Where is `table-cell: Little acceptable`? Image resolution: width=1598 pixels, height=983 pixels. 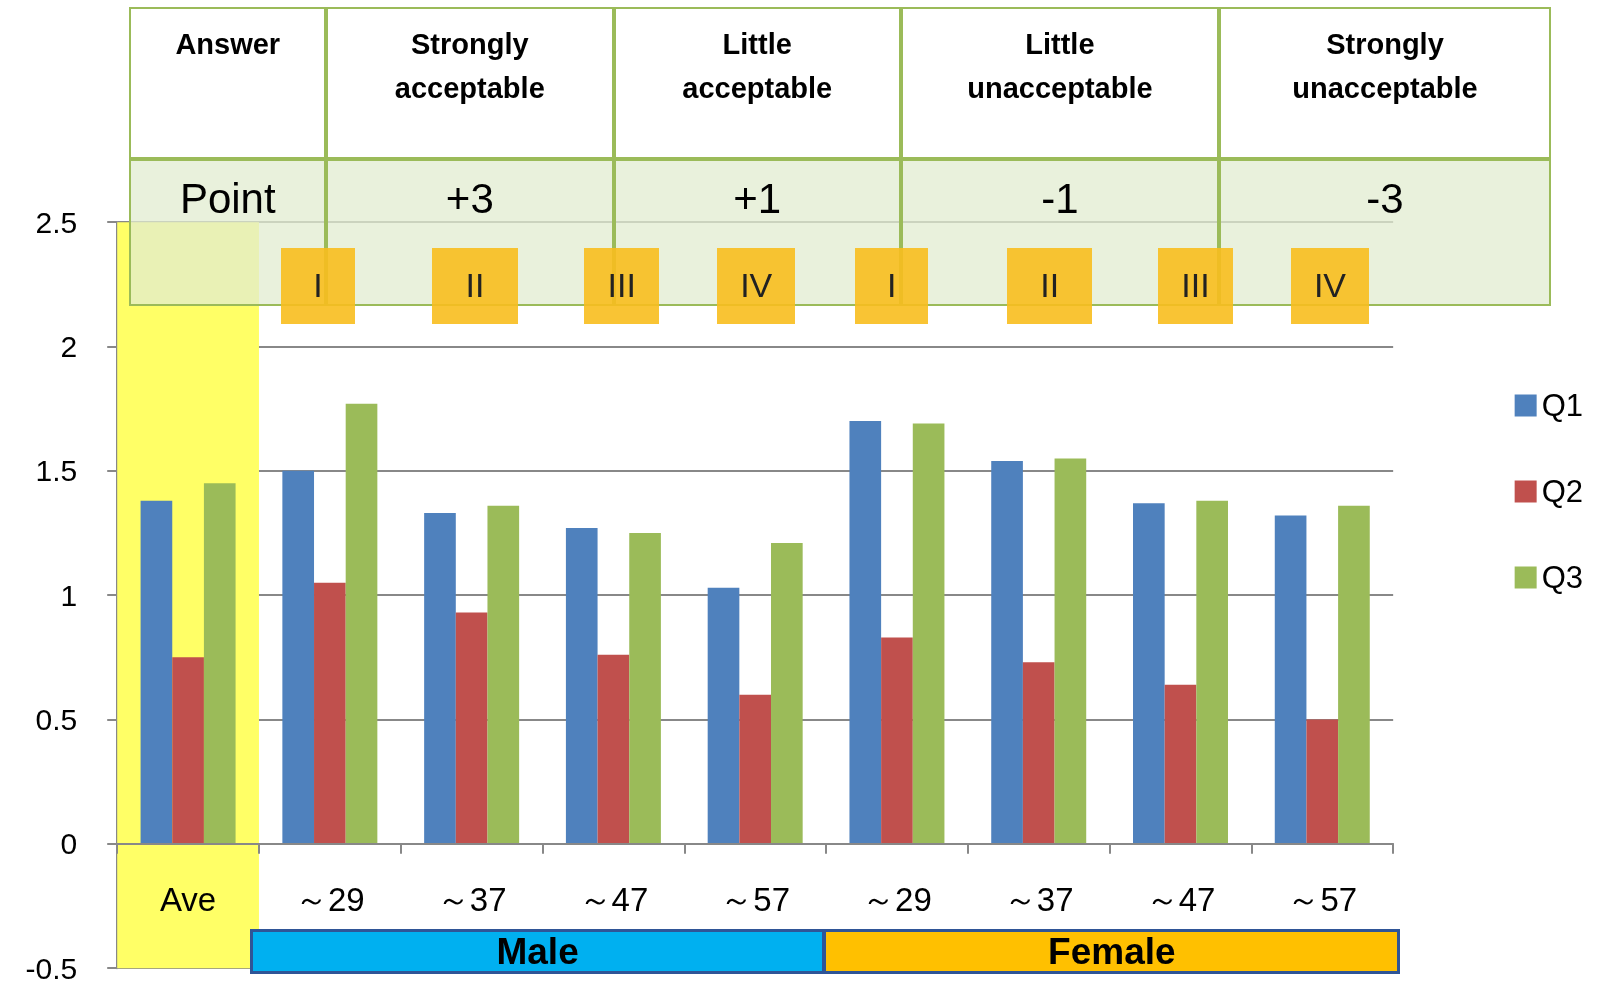
table-cell: Little acceptable is located at coordinates (757, 83).